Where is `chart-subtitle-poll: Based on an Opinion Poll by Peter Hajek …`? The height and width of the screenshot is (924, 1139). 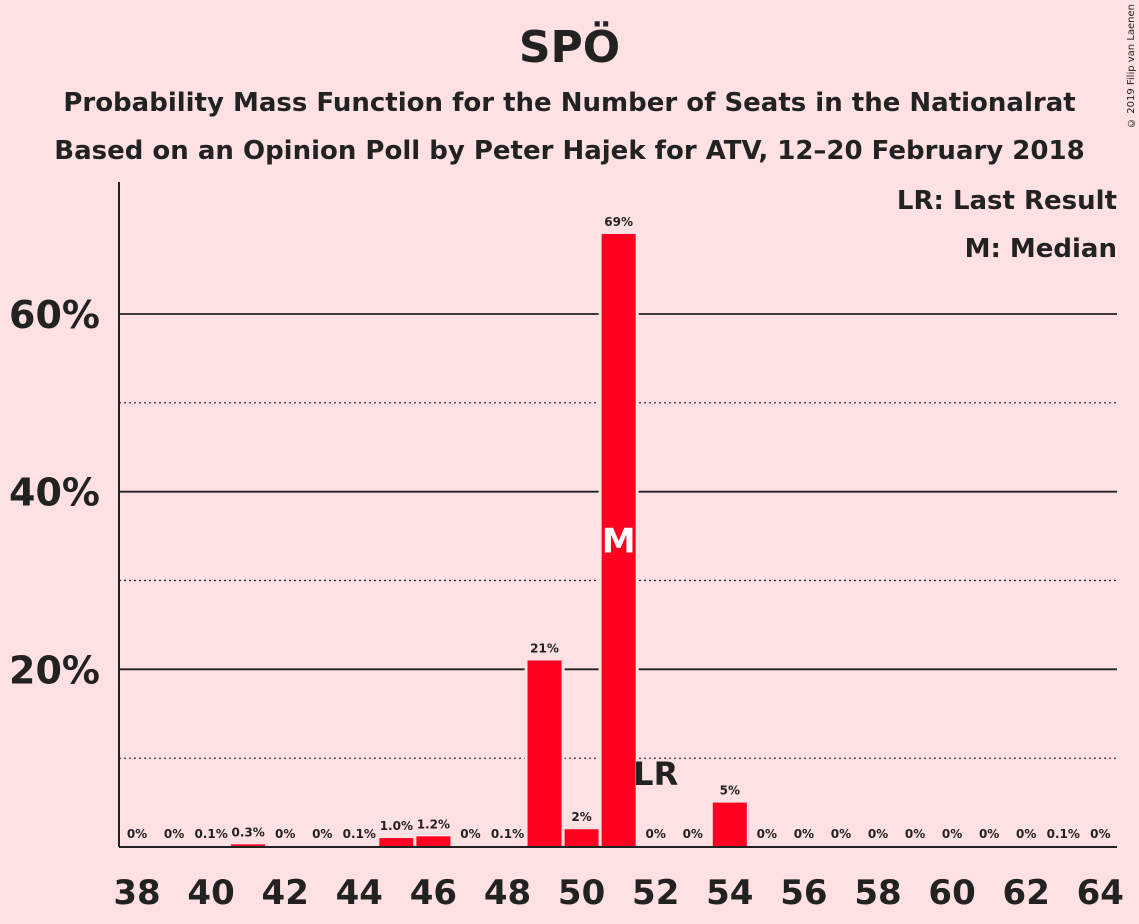 chart-subtitle-poll: Based on an Opinion Poll by Peter Hajek … is located at coordinates (569, 151).